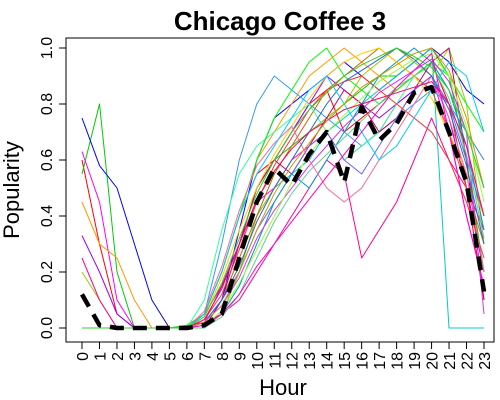 Image resolution: width=500 pixels, height=400 pixels. Describe the element at coordinates (283, 387) in the screenshot. I see `x-axis-label: Hour` at that location.